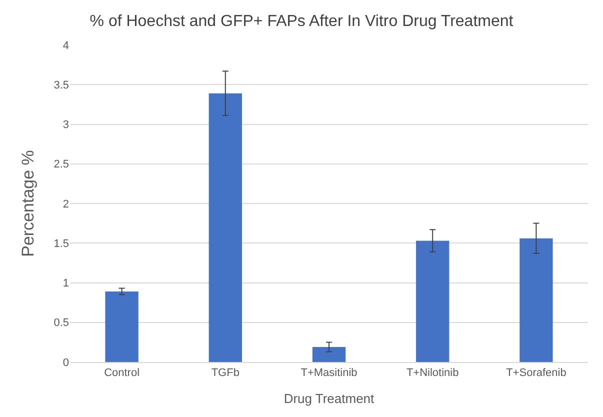 This screenshot has height=417, width=603. I want to click on y-tick-label: 1, so click(65, 284).